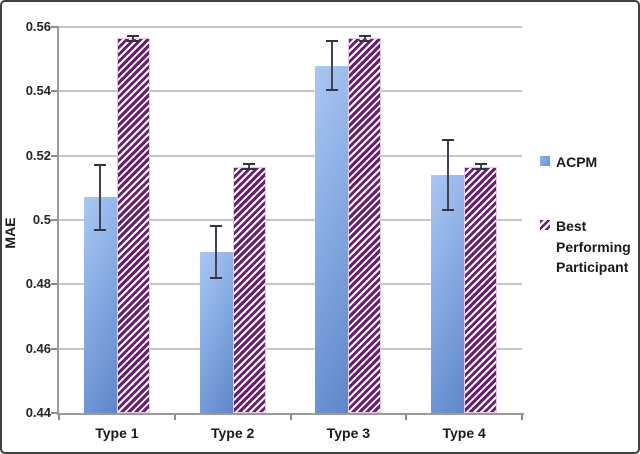 The height and width of the screenshot is (454, 640). I want to click on y-tick-label: 0.46, so click(38, 348).